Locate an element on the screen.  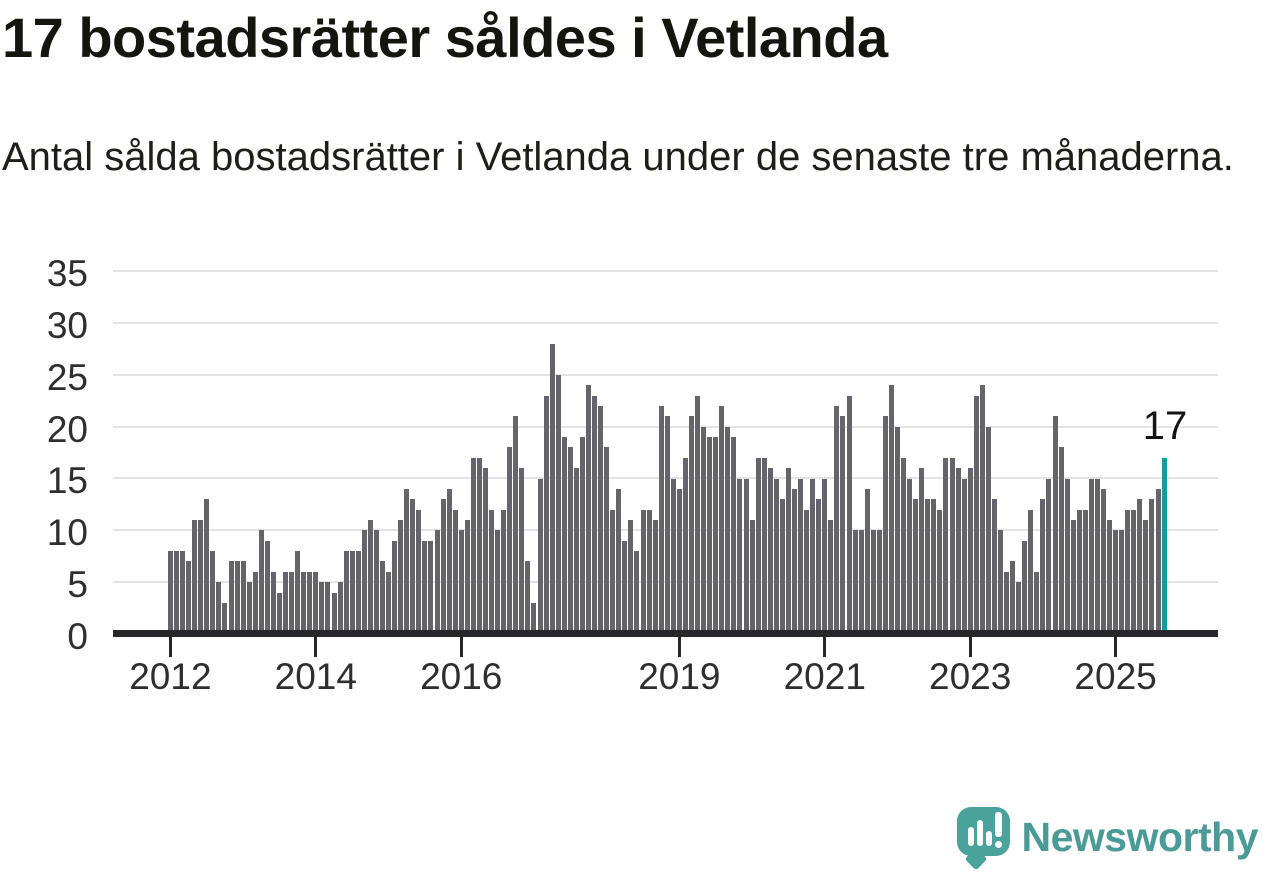
x-axis-label: 2025 is located at coordinates (1115, 676).